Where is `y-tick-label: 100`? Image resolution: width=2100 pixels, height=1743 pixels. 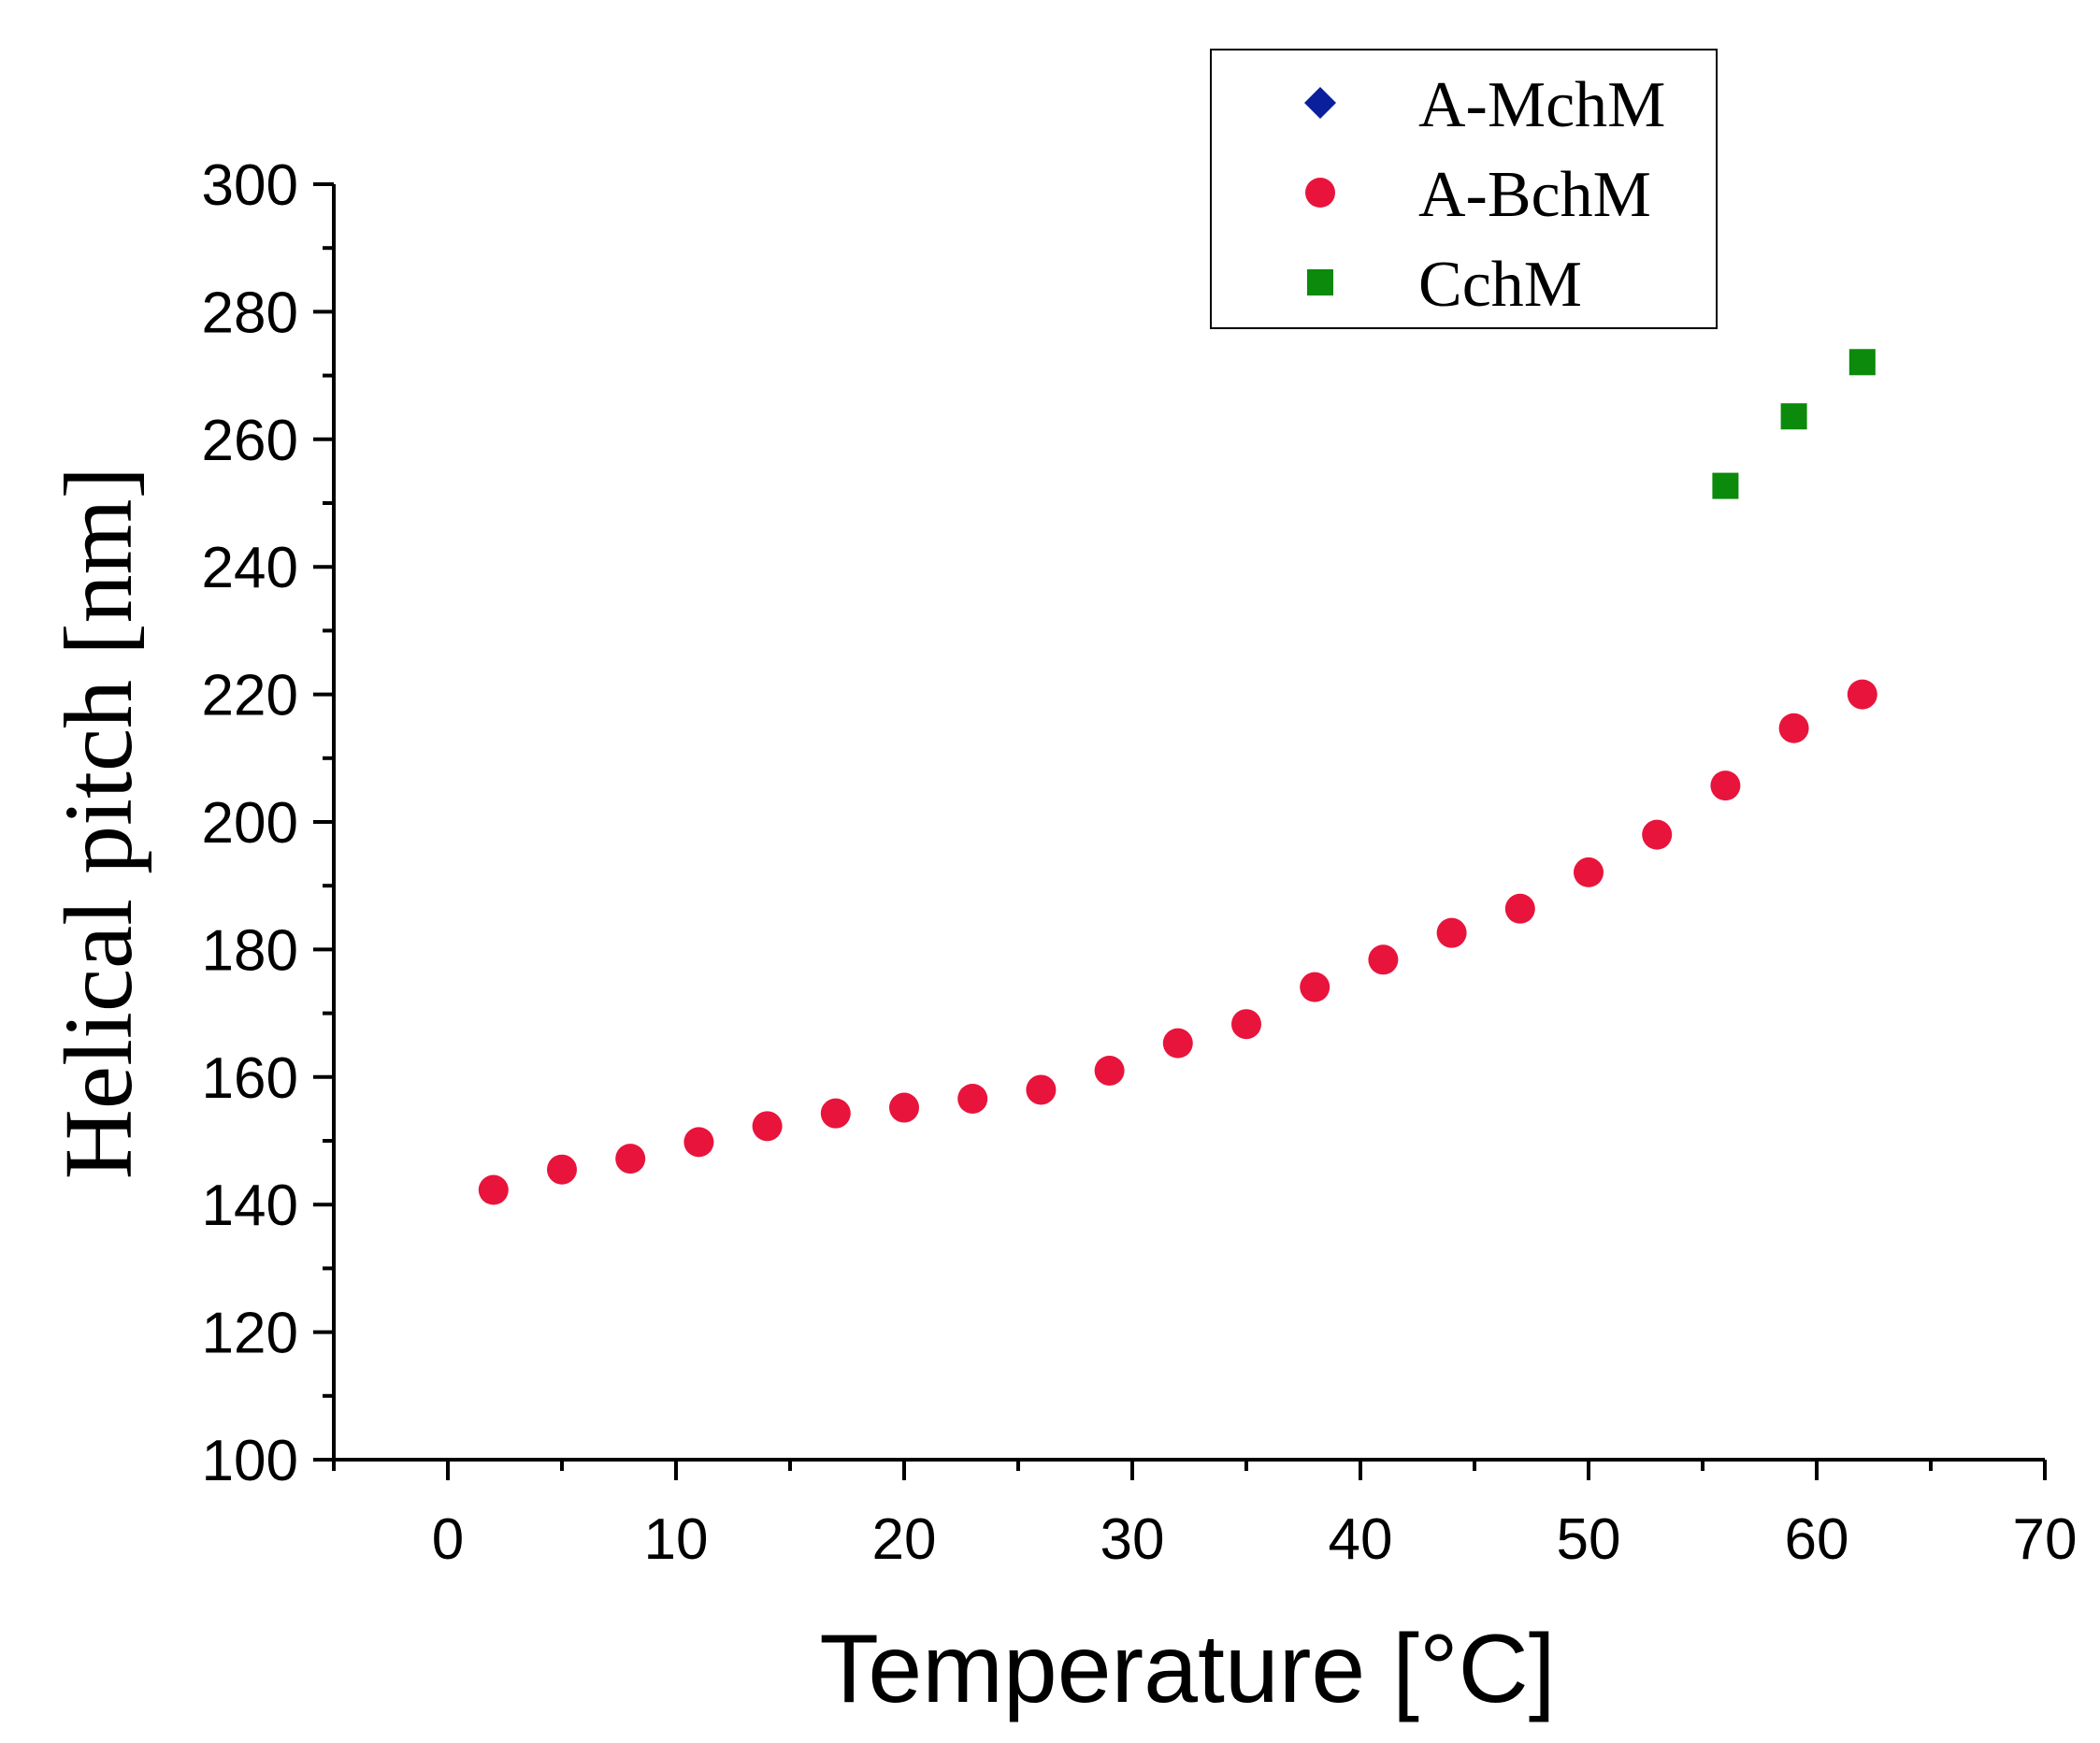 y-tick-label: 100 is located at coordinates (250, 1461).